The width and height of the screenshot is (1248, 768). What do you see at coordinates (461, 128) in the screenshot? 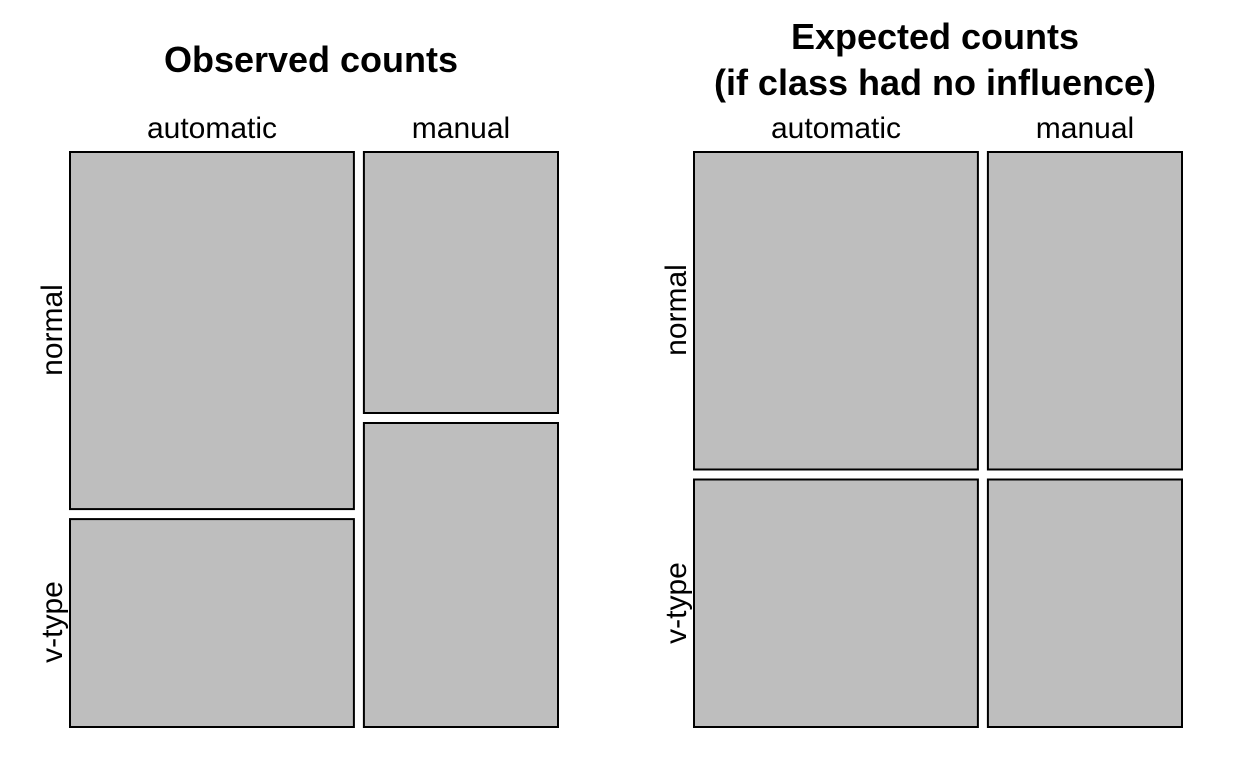
I see `observed-col-label-manual: manual` at bounding box center [461, 128].